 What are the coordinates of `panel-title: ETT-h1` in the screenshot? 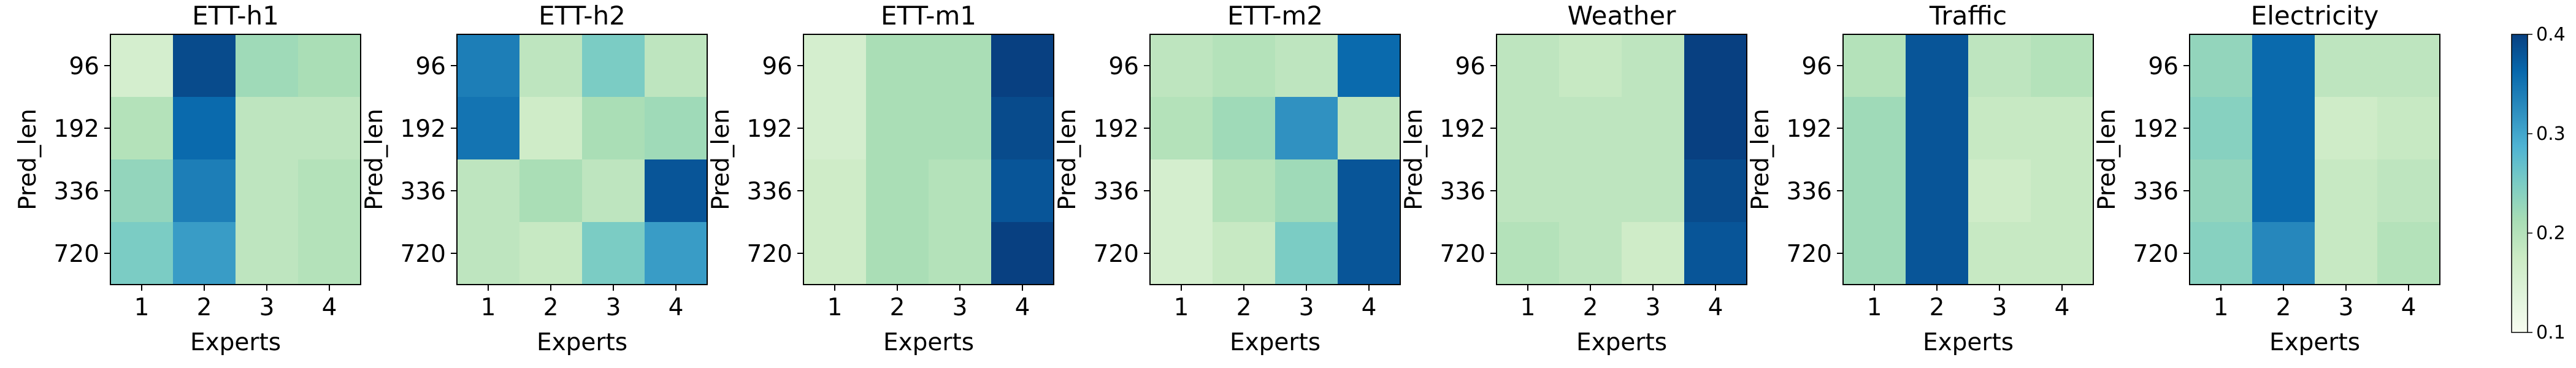 It's located at (235, 16).